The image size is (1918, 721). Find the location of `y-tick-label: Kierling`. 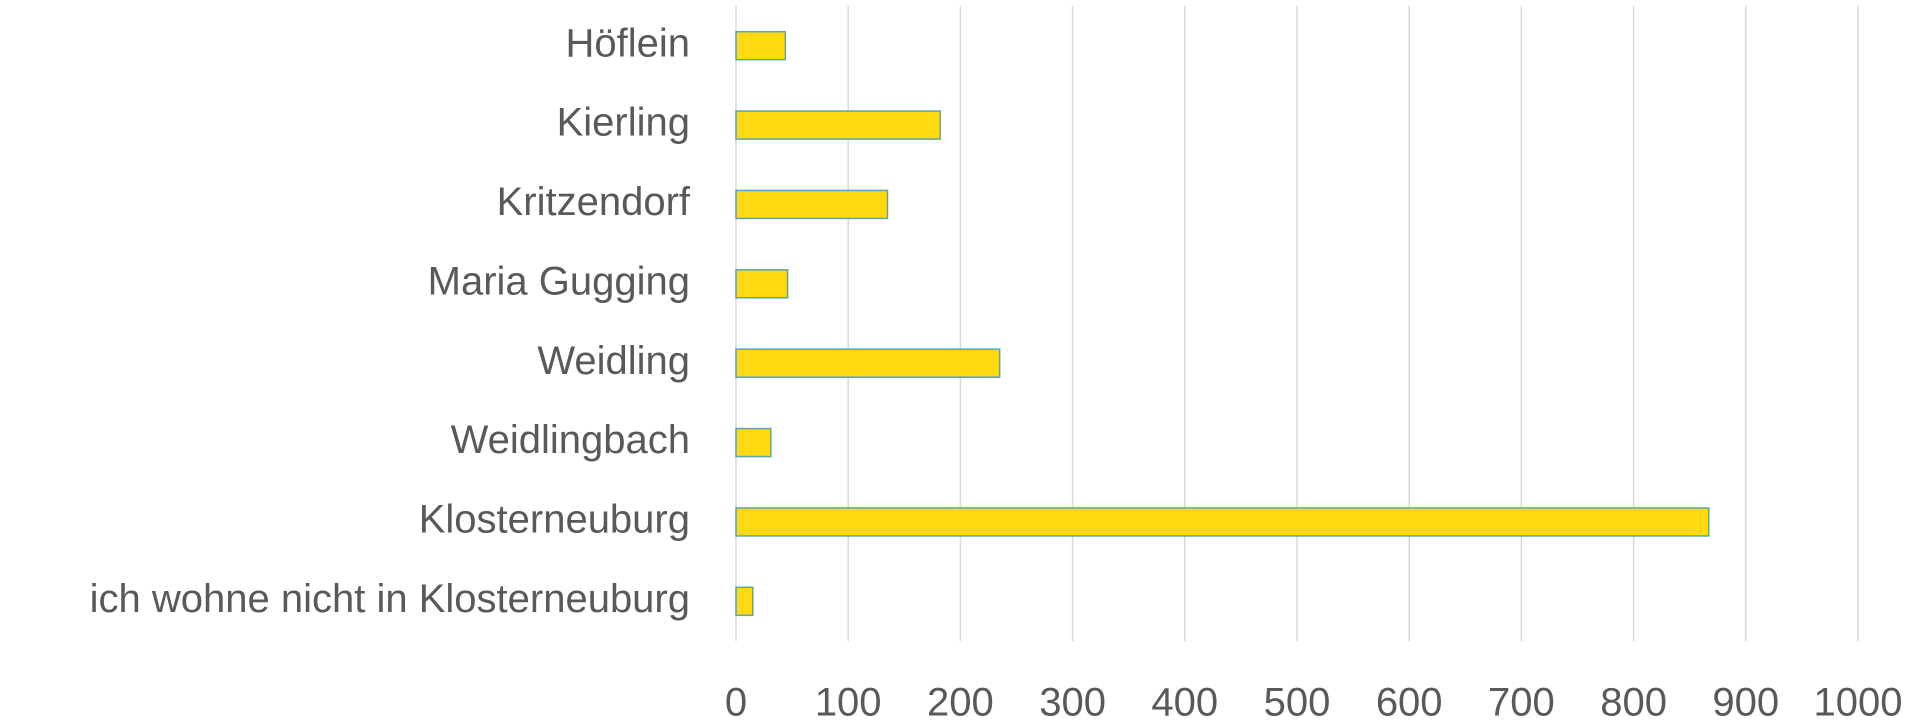

y-tick-label: Kierling is located at coordinates (623, 123).